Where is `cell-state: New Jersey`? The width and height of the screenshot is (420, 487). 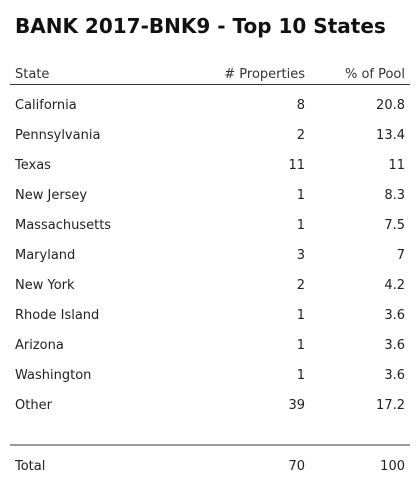 cell-state: New Jersey is located at coordinates (51, 195).